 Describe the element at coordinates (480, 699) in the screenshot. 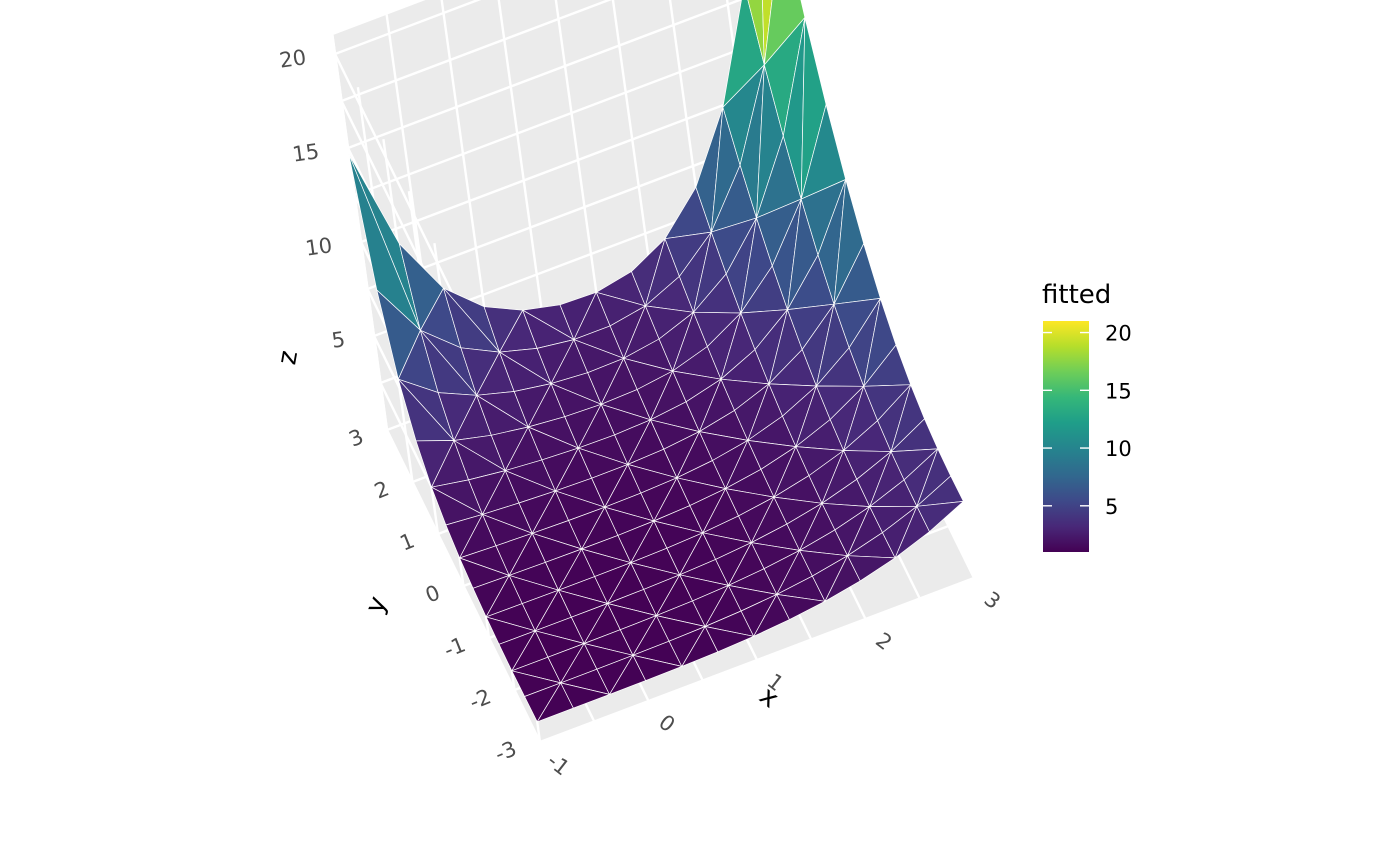

I see `y-tick-label: -2` at that location.